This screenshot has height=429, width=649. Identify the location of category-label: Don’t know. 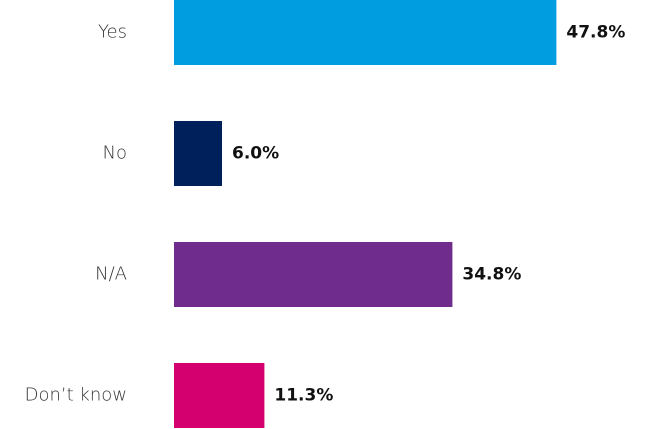
(76, 395).